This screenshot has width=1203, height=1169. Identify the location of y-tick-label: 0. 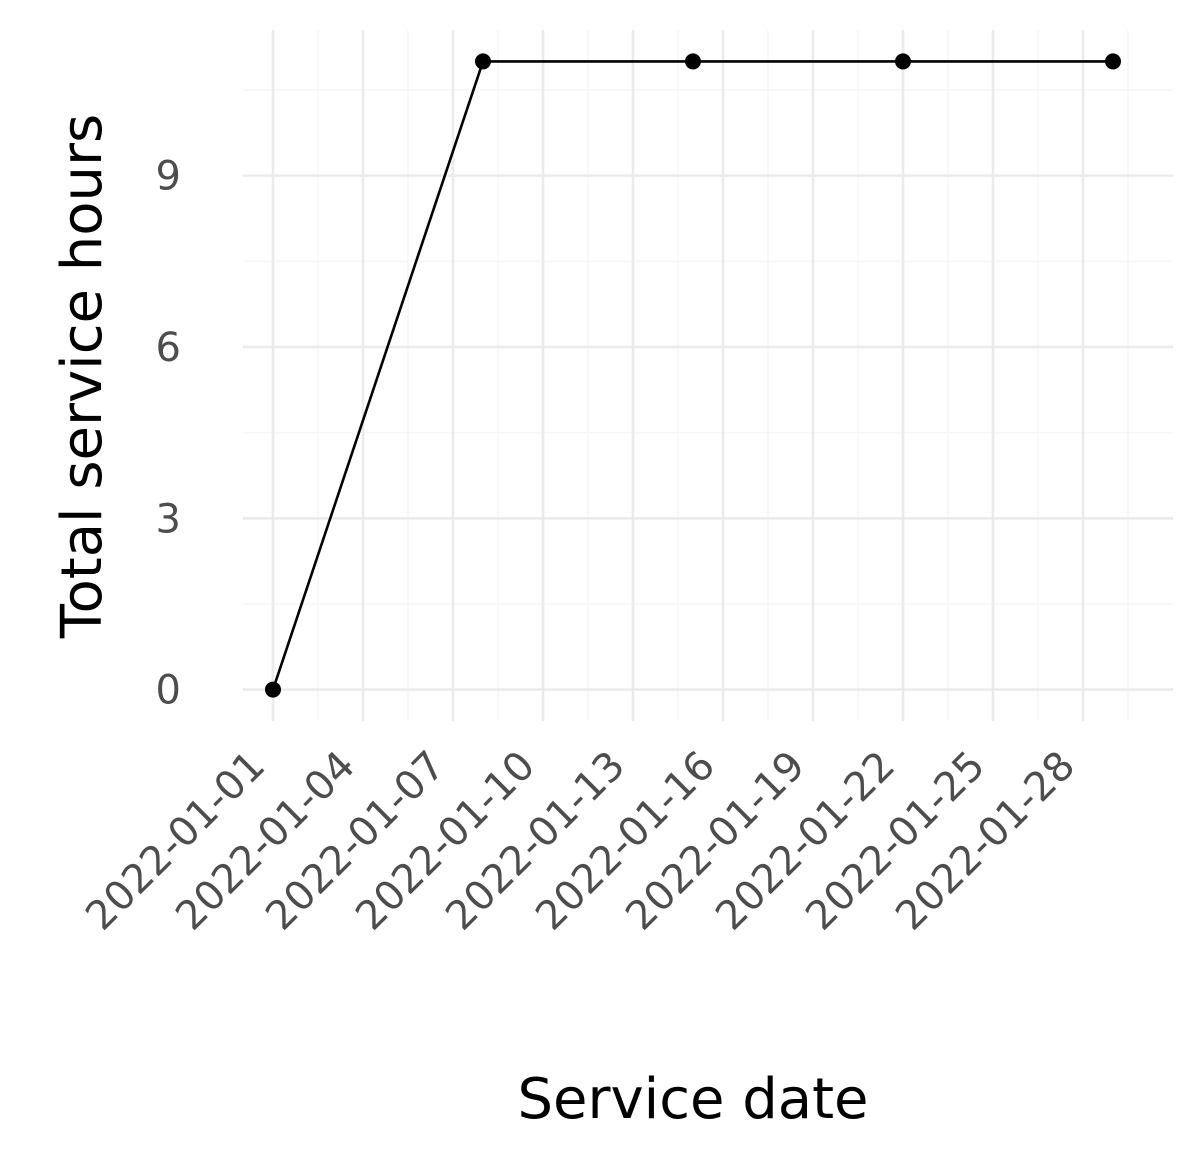
(168, 691).